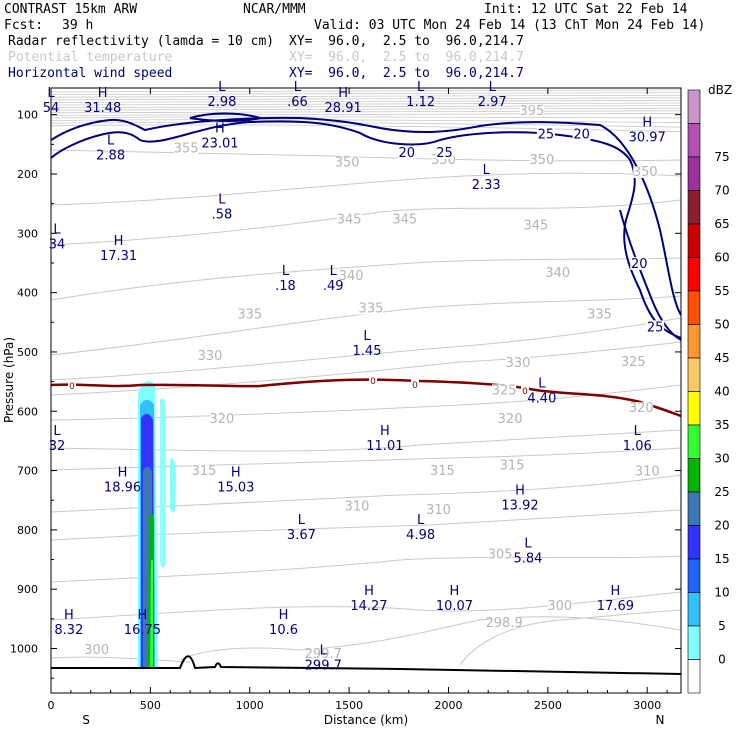 The width and height of the screenshot is (740, 740). What do you see at coordinates (235, 488) in the screenshot?
I see `extremum-value: 15.03` at bounding box center [235, 488].